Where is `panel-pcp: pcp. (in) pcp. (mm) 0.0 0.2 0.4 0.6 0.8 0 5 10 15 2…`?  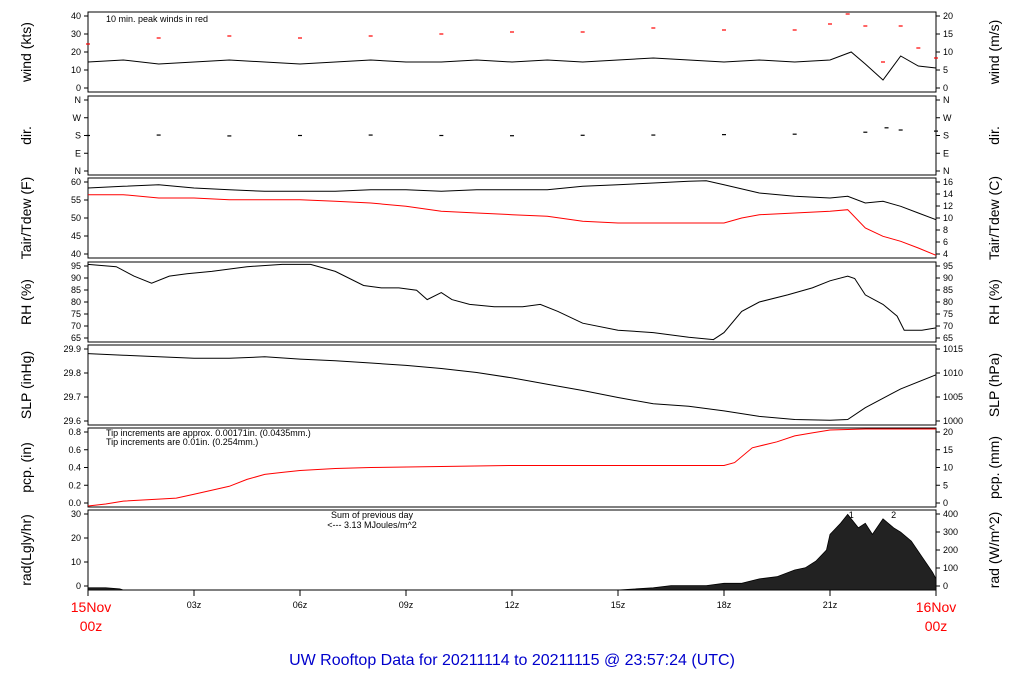
panel-pcp: pcp. (in) pcp. (mm) 0.0 0.2 0.4 0.6 0.8 0 5 10 15 2… is located at coordinates (510, 467).